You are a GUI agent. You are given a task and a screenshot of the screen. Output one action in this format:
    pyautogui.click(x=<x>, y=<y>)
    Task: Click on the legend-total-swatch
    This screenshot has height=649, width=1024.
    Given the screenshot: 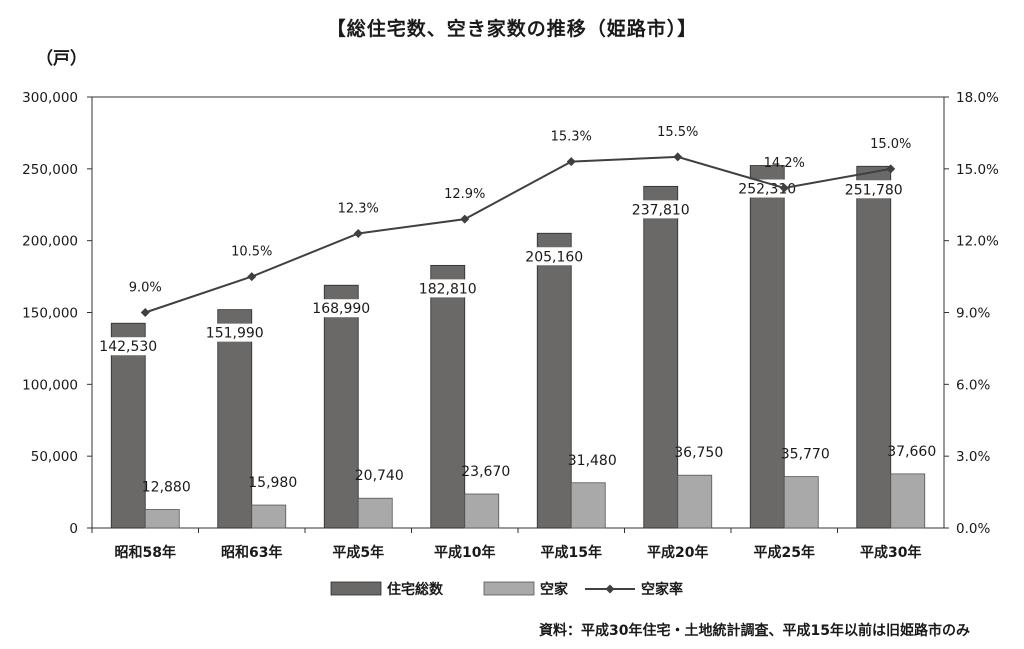 What is the action you would take?
    pyautogui.click(x=356, y=588)
    